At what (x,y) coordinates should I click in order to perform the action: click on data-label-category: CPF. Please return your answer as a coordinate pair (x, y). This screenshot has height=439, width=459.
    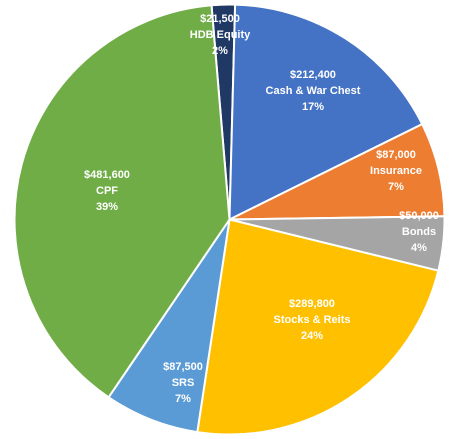
    Looking at the image, I should click on (107, 191).